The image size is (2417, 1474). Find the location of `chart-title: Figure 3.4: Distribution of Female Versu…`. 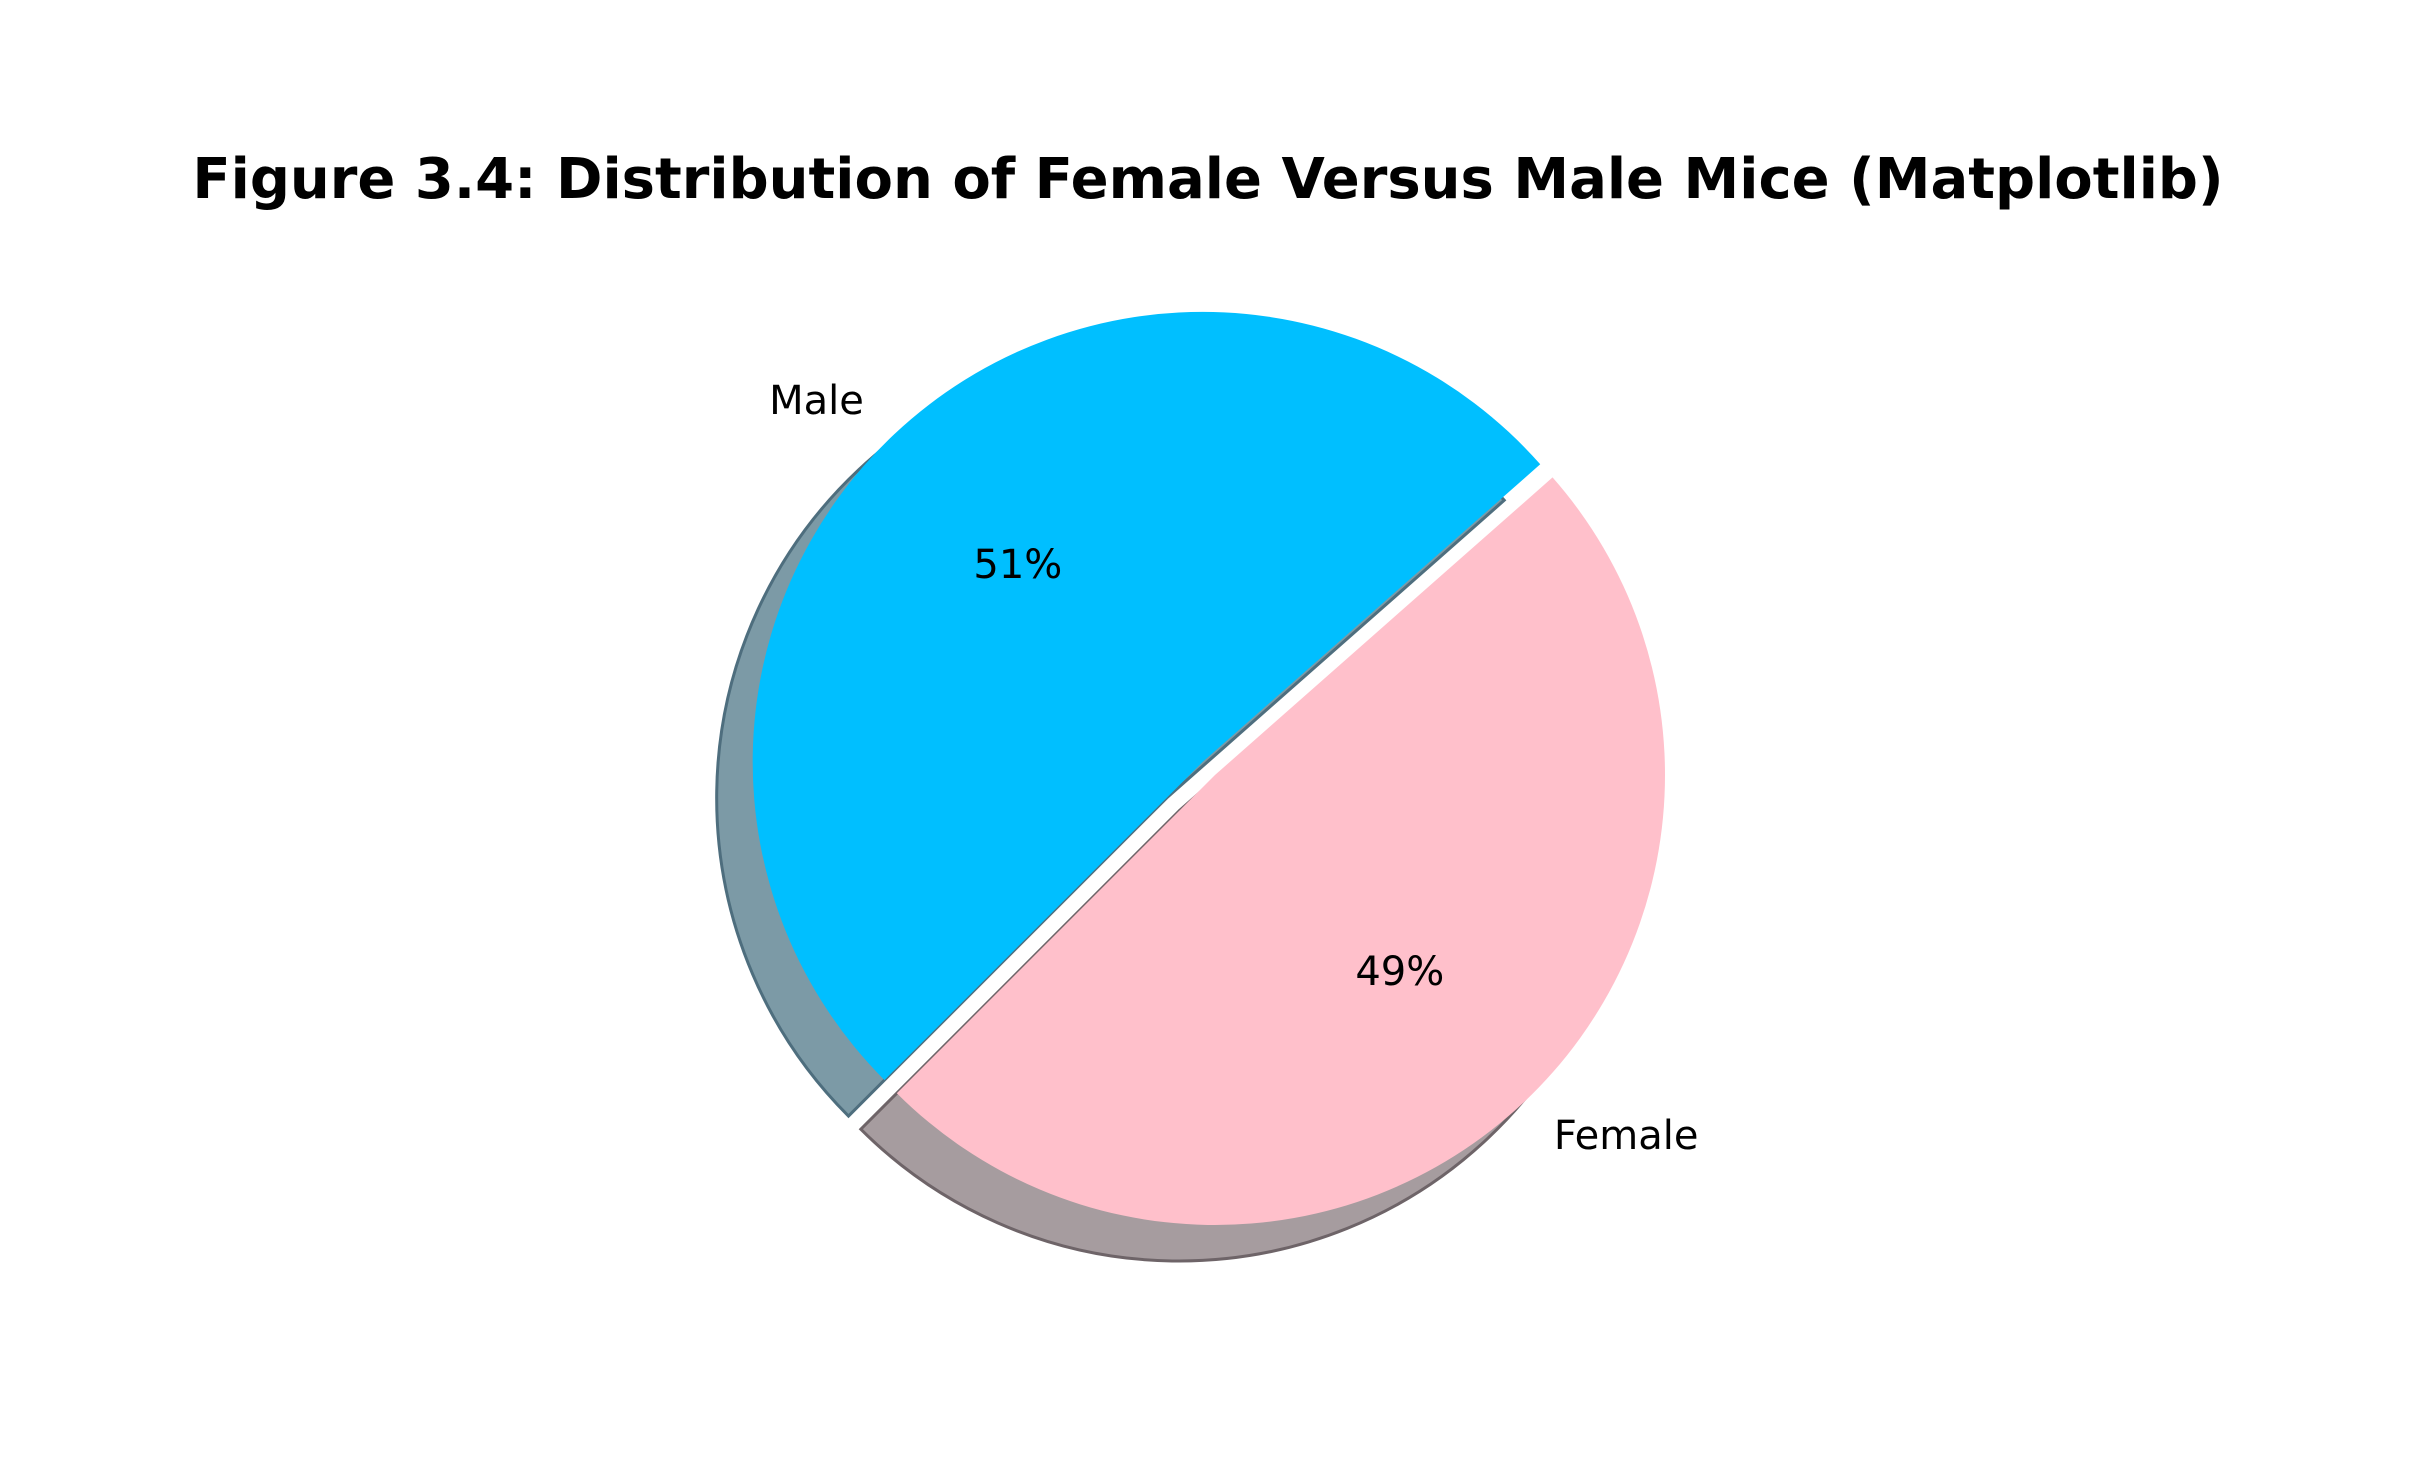

chart-title: Figure 3.4: Distribution of Female Versu… is located at coordinates (1207, 179).